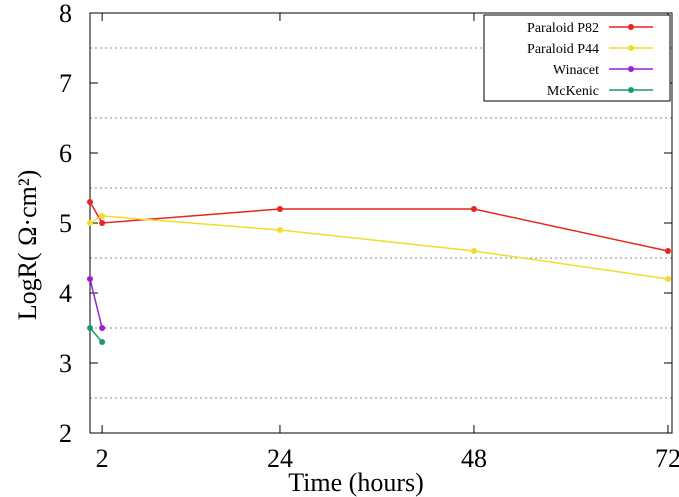 The image size is (679, 497). What do you see at coordinates (280, 458) in the screenshot?
I see `x-tick-label: 24` at bounding box center [280, 458].